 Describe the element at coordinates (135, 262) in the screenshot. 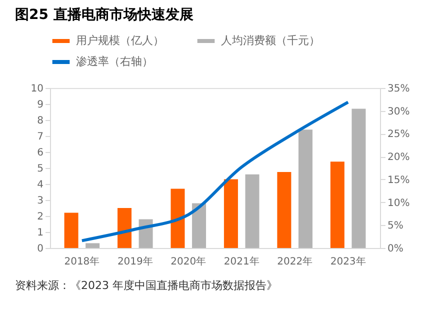

I see `x-tick-label: 2019年` at that location.